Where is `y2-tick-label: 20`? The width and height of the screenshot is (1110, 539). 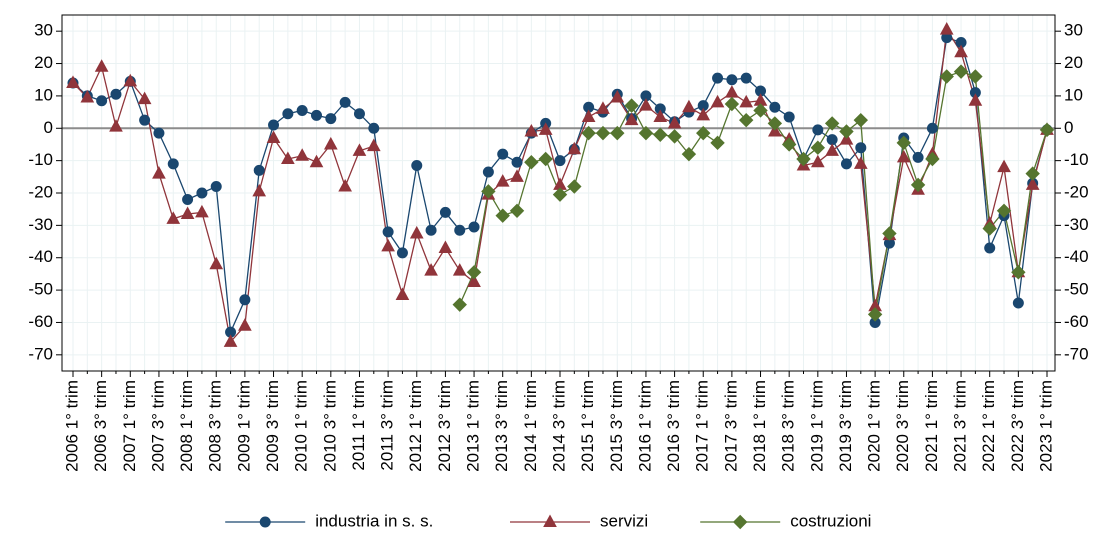
y2-tick-label: 20 is located at coordinates (1073, 62).